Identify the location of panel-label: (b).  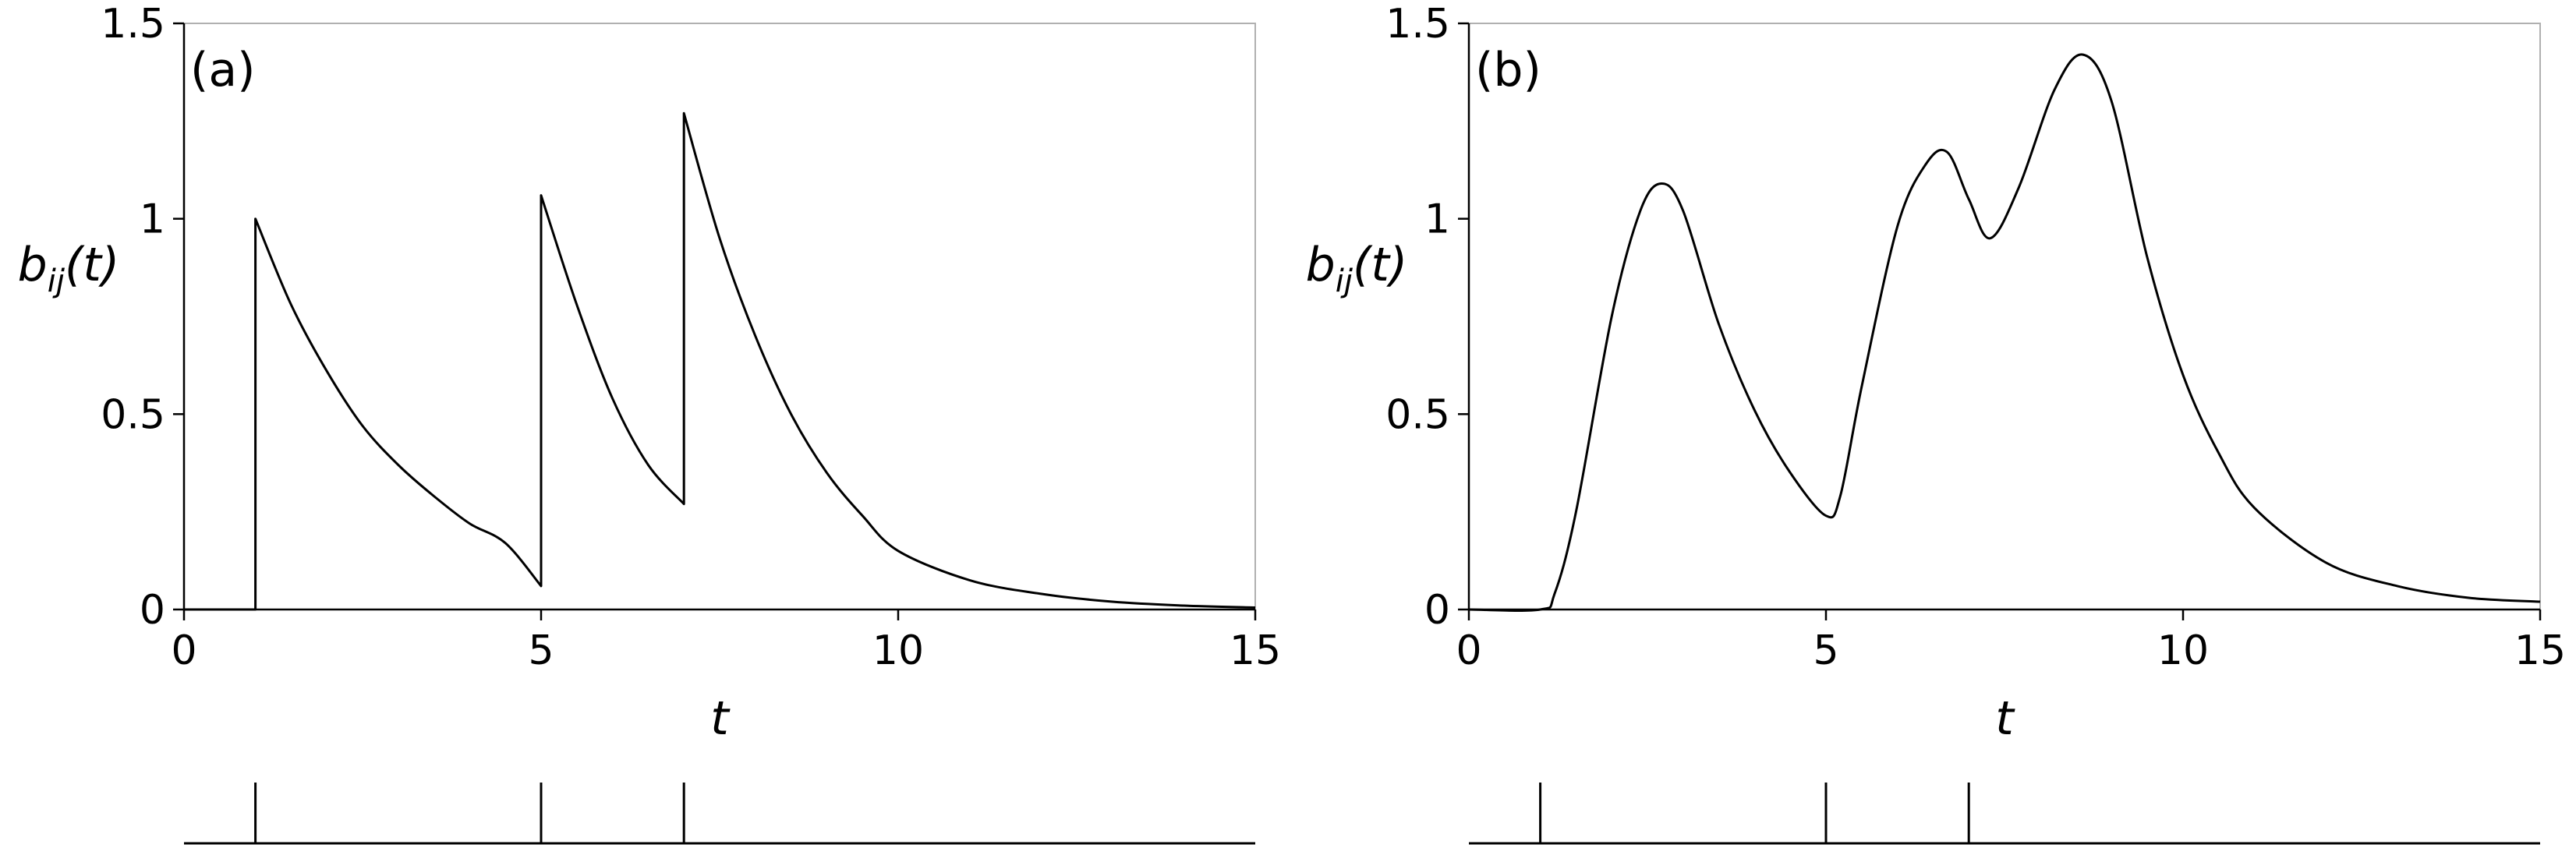
(1508, 70).